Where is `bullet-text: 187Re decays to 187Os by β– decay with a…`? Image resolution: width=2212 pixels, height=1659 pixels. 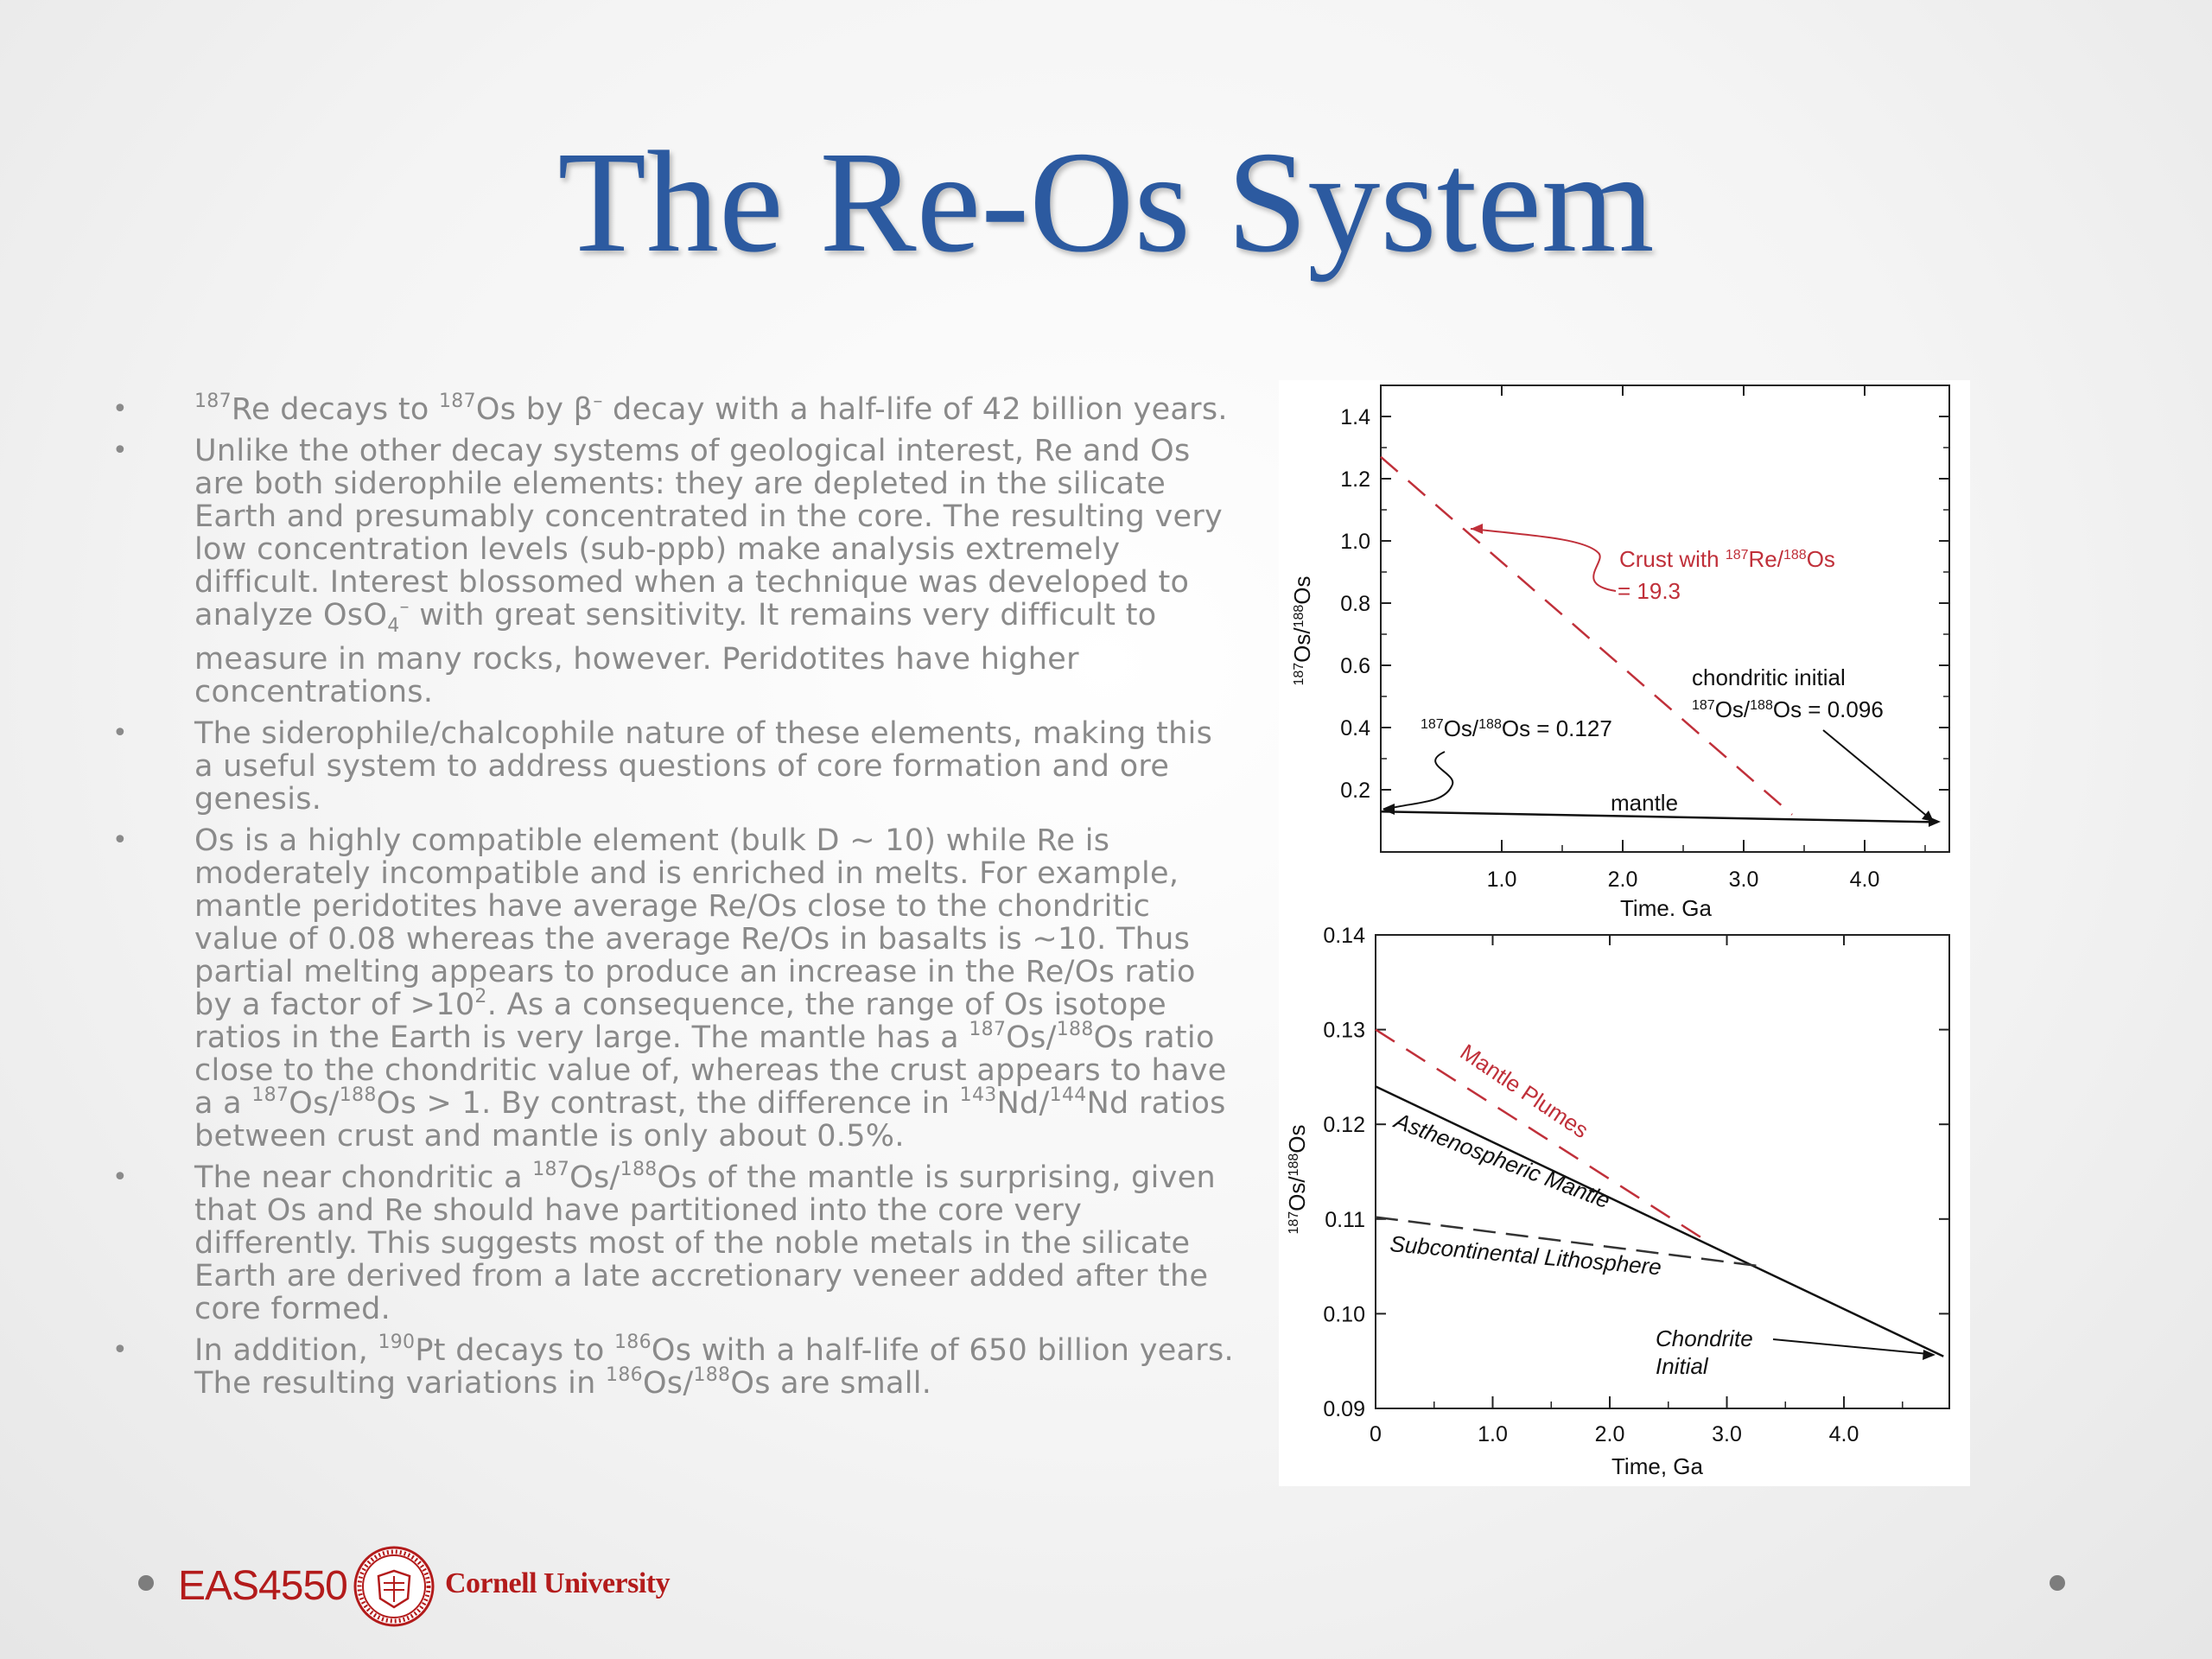
bullet-text: 187Re decays to 187Os by β– decay with a… is located at coordinates (711, 409).